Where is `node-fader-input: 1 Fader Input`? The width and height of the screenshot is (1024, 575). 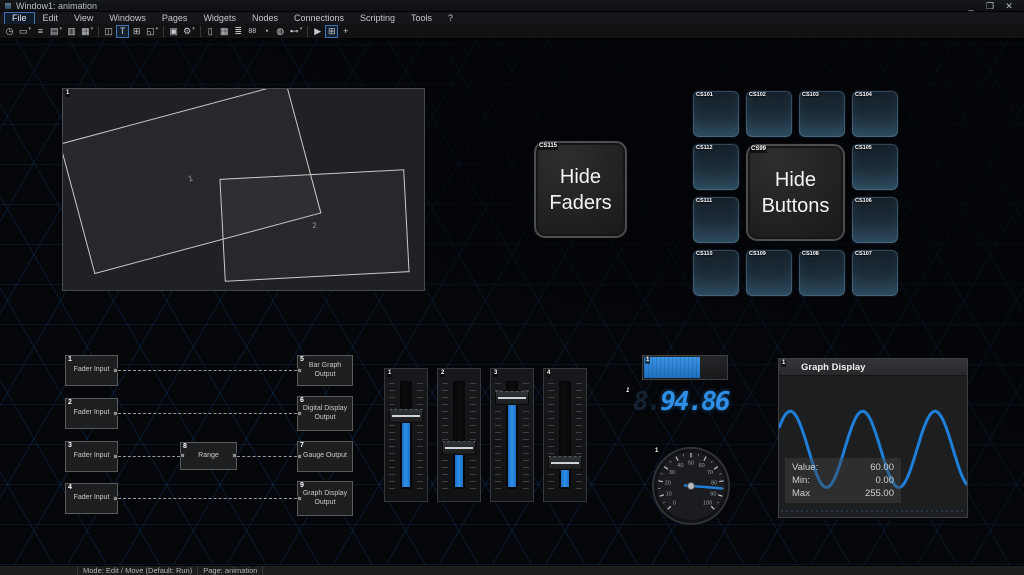 node-fader-input: 1 Fader Input is located at coordinates (91, 370).